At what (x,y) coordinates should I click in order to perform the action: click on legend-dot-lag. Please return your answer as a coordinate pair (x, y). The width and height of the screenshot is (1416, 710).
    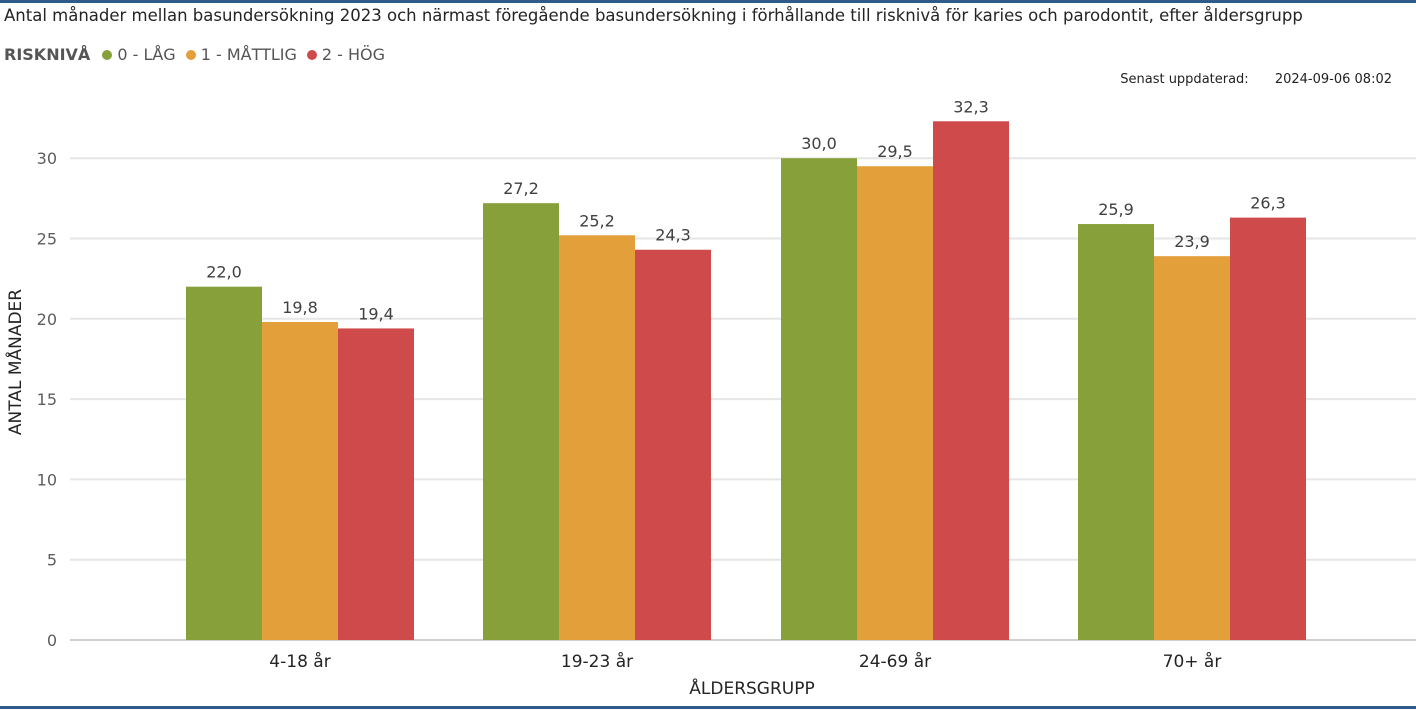
    Looking at the image, I should click on (107, 54).